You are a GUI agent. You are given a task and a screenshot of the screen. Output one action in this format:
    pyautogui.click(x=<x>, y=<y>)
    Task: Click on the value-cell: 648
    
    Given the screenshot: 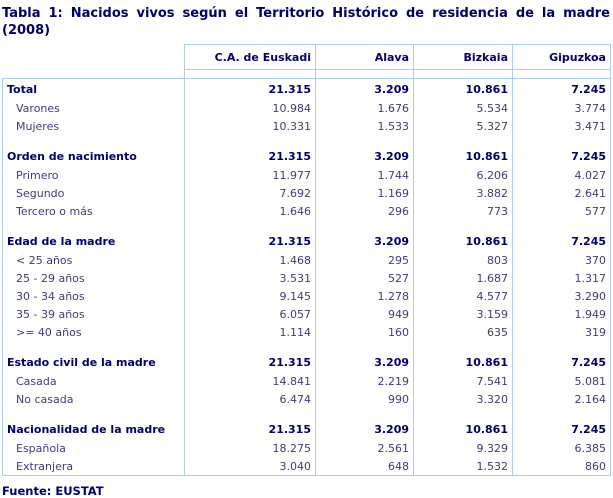 What is the action you would take?
    pyautogui.click(x=364, y=466)
    